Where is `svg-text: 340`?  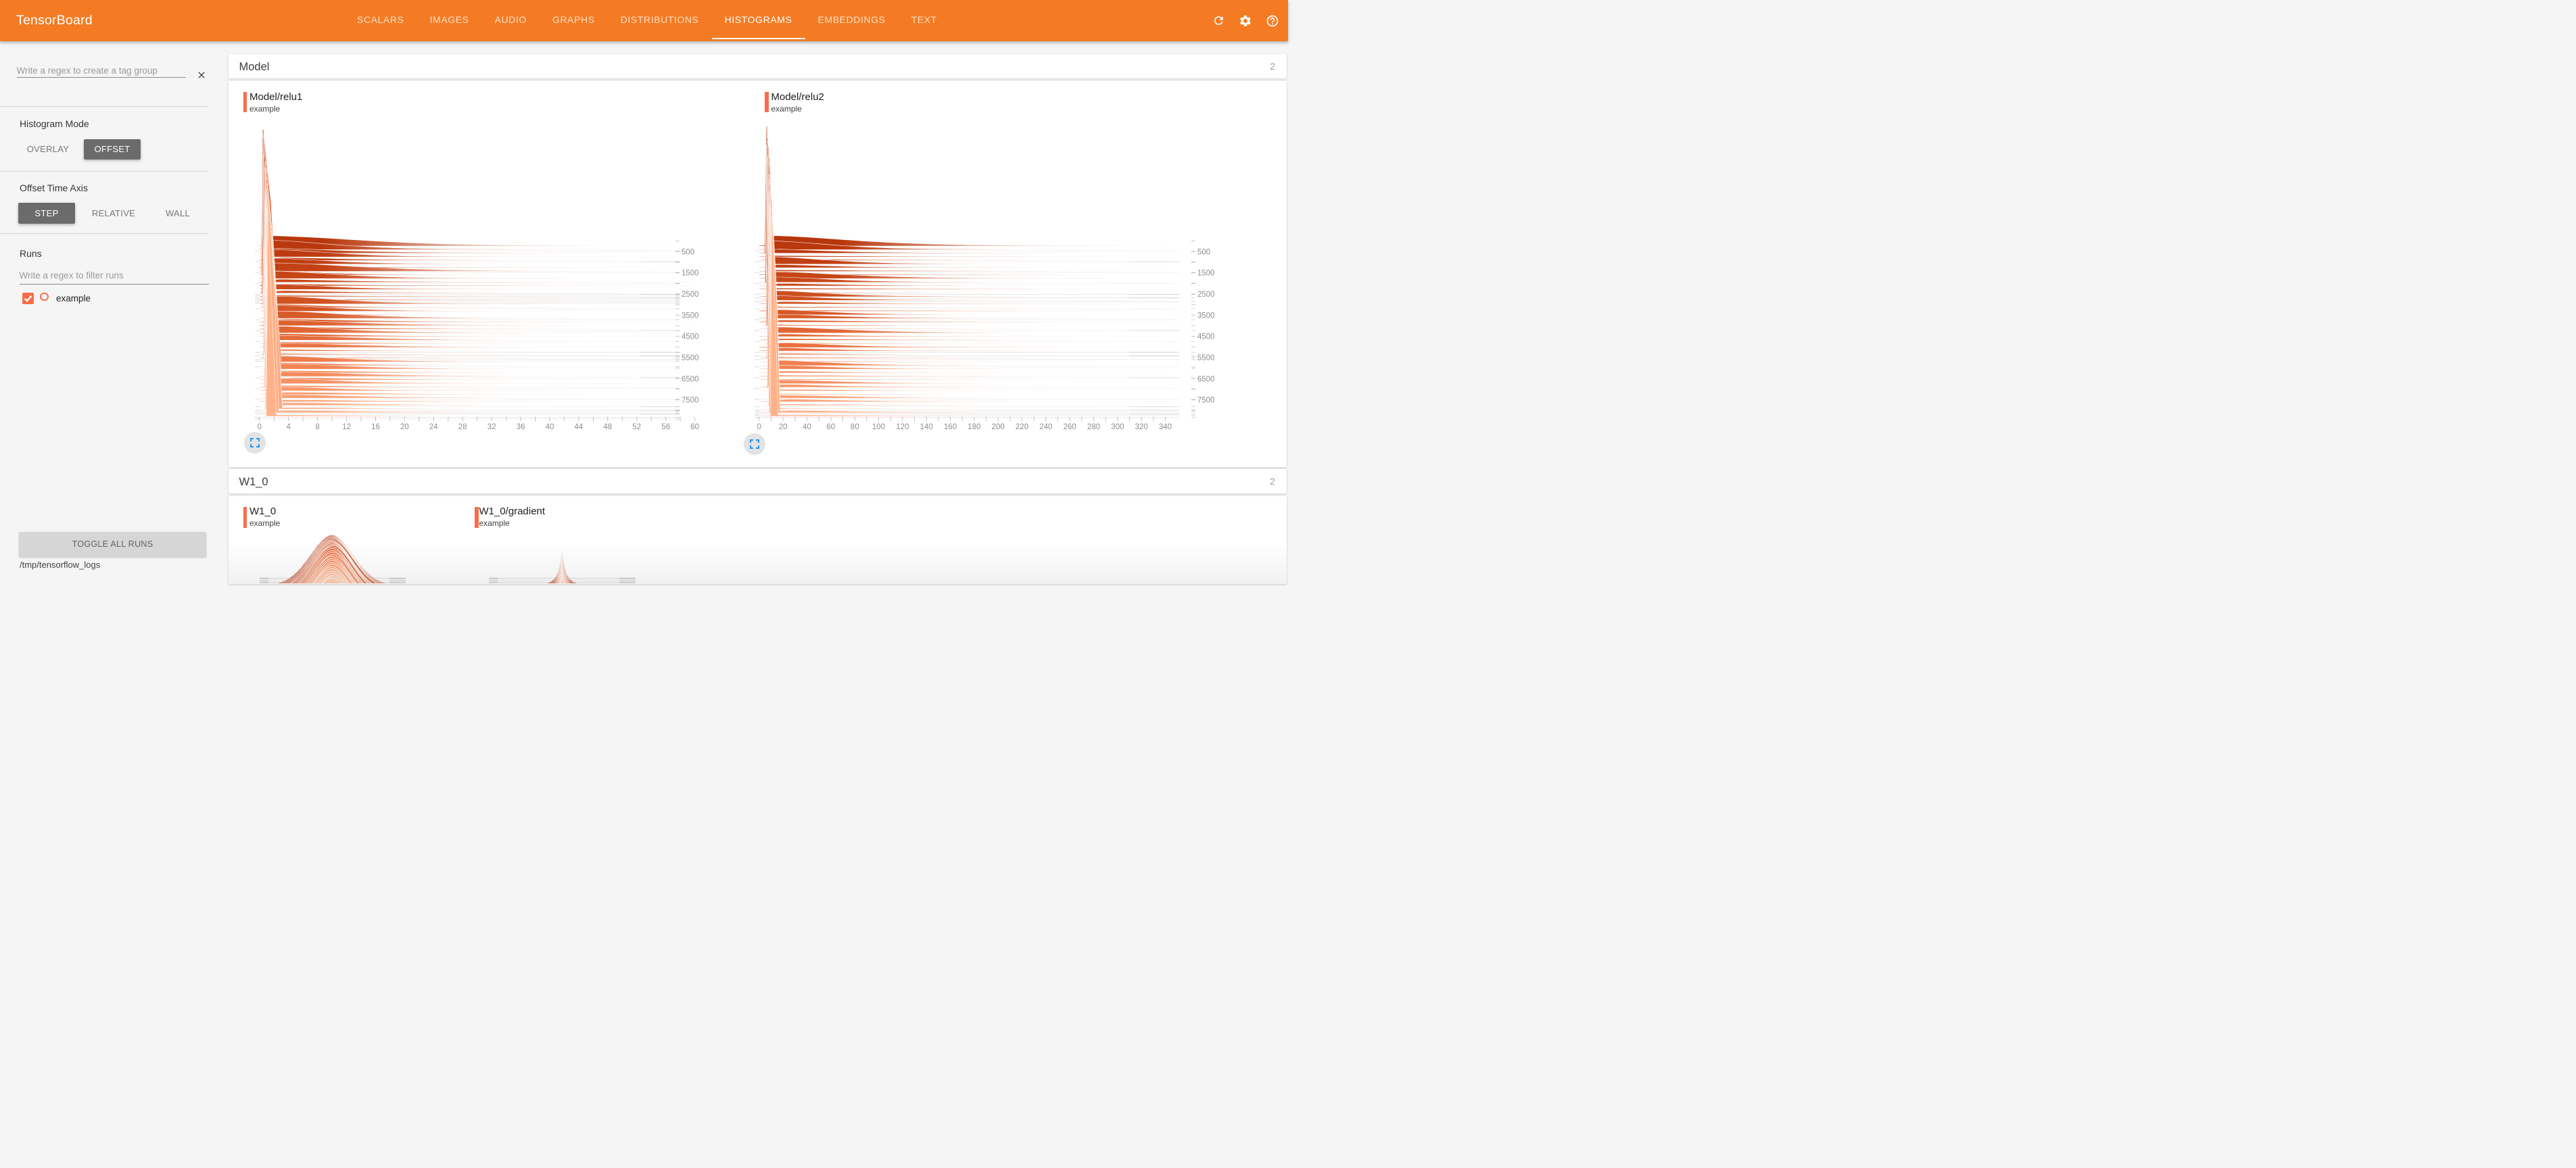 svg-text: 340 is located at coordinates (1165, 427).